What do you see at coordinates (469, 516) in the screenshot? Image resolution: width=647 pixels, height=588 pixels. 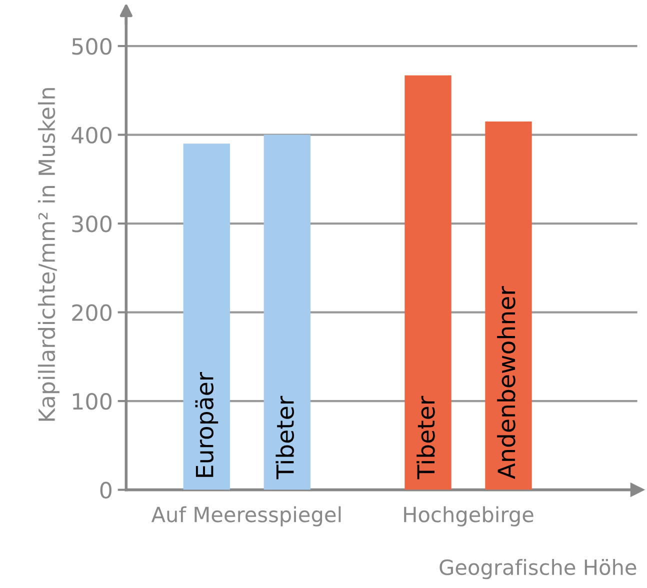 I see `text: Hochgebirge` at bounding box center [469, 516].